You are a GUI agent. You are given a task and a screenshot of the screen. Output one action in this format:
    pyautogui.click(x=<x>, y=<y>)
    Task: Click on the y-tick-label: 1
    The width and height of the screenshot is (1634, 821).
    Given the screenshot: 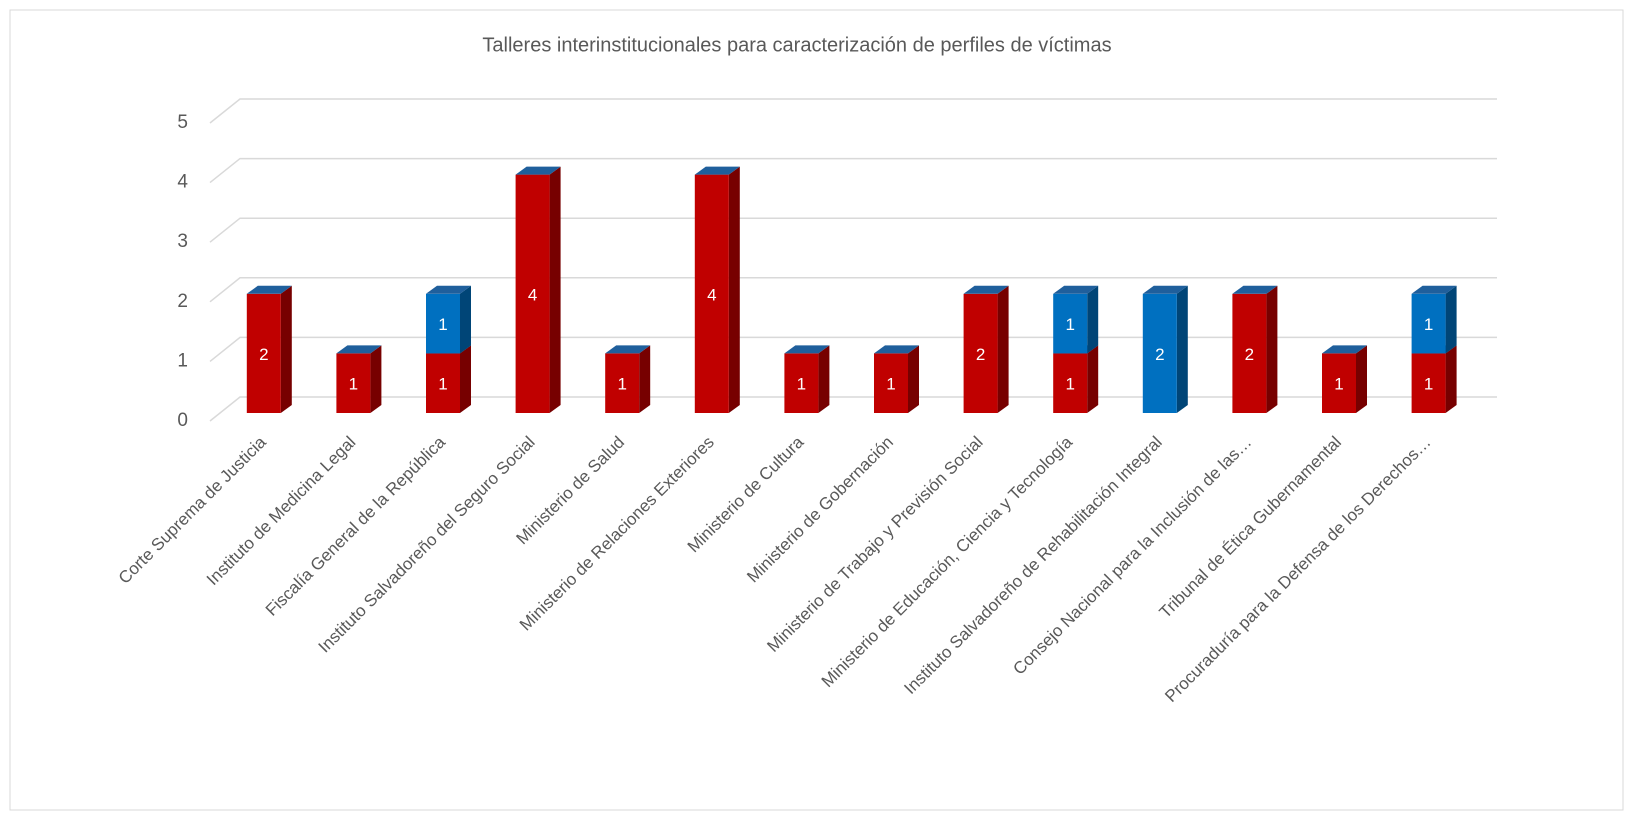 What is the action you would take?
    pyautogui.click(x=182, y=360)
    